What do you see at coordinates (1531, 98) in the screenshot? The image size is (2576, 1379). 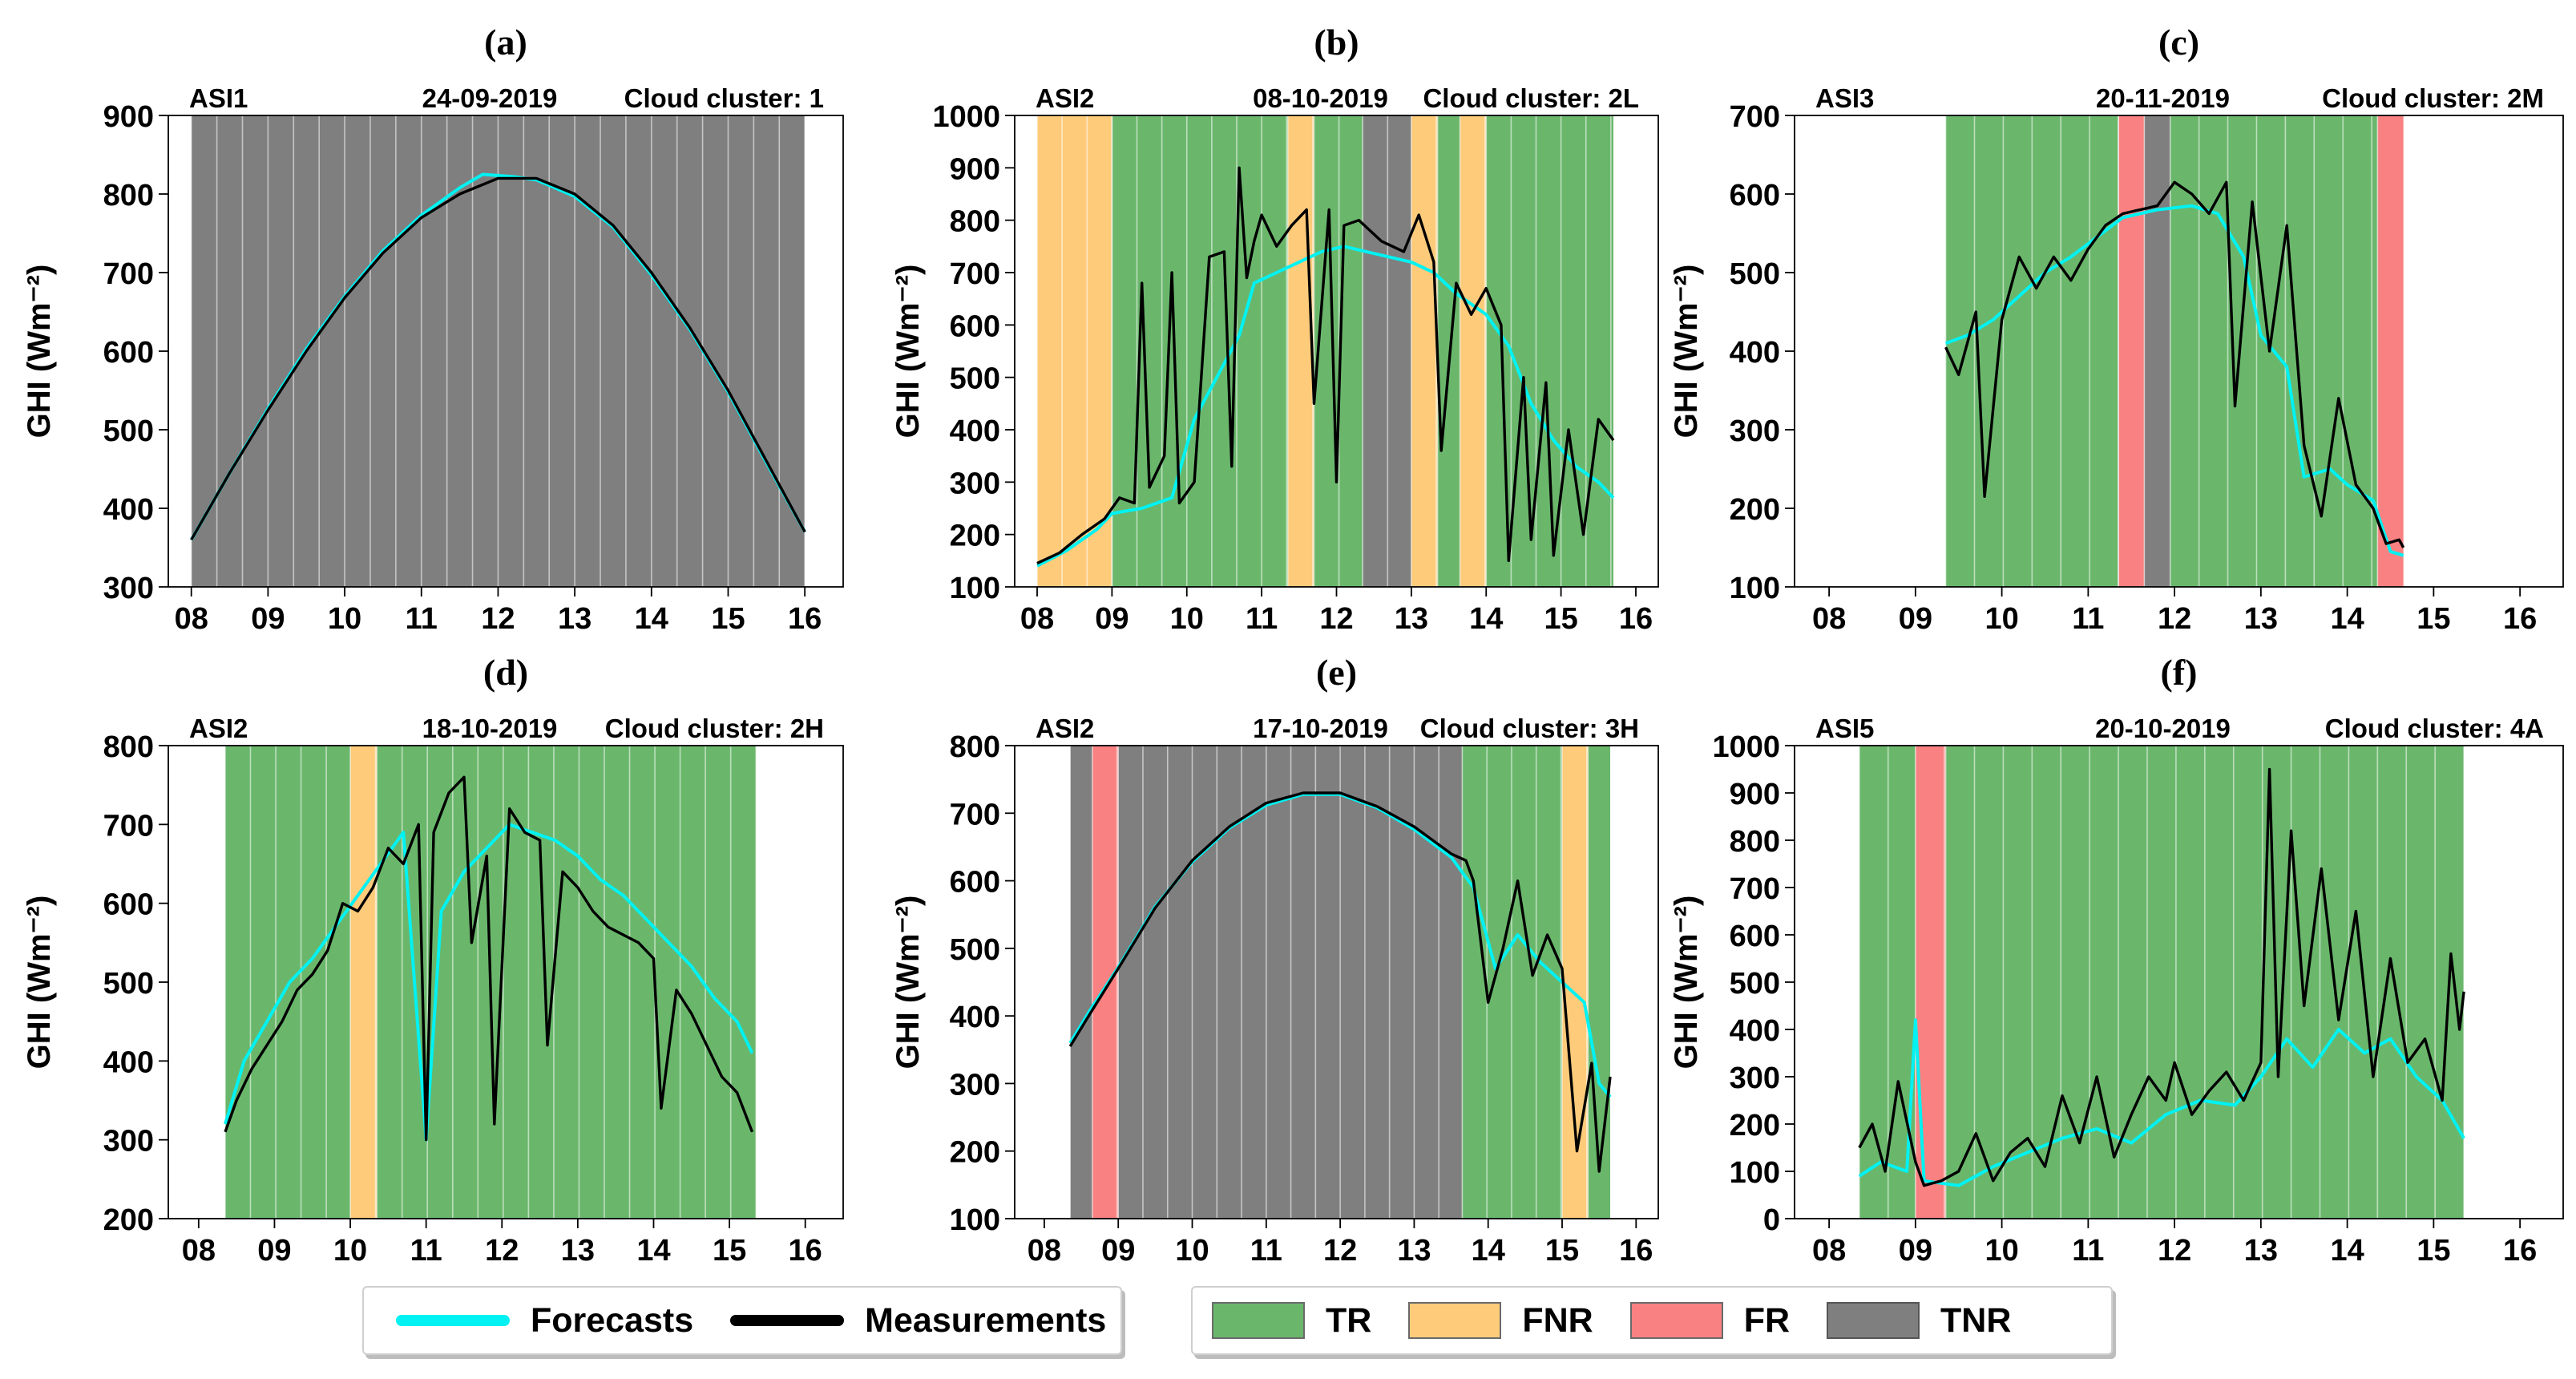 I see `cloud-cluster-label: Cloud cluster: 2L` at bounding box center [1531, 98].